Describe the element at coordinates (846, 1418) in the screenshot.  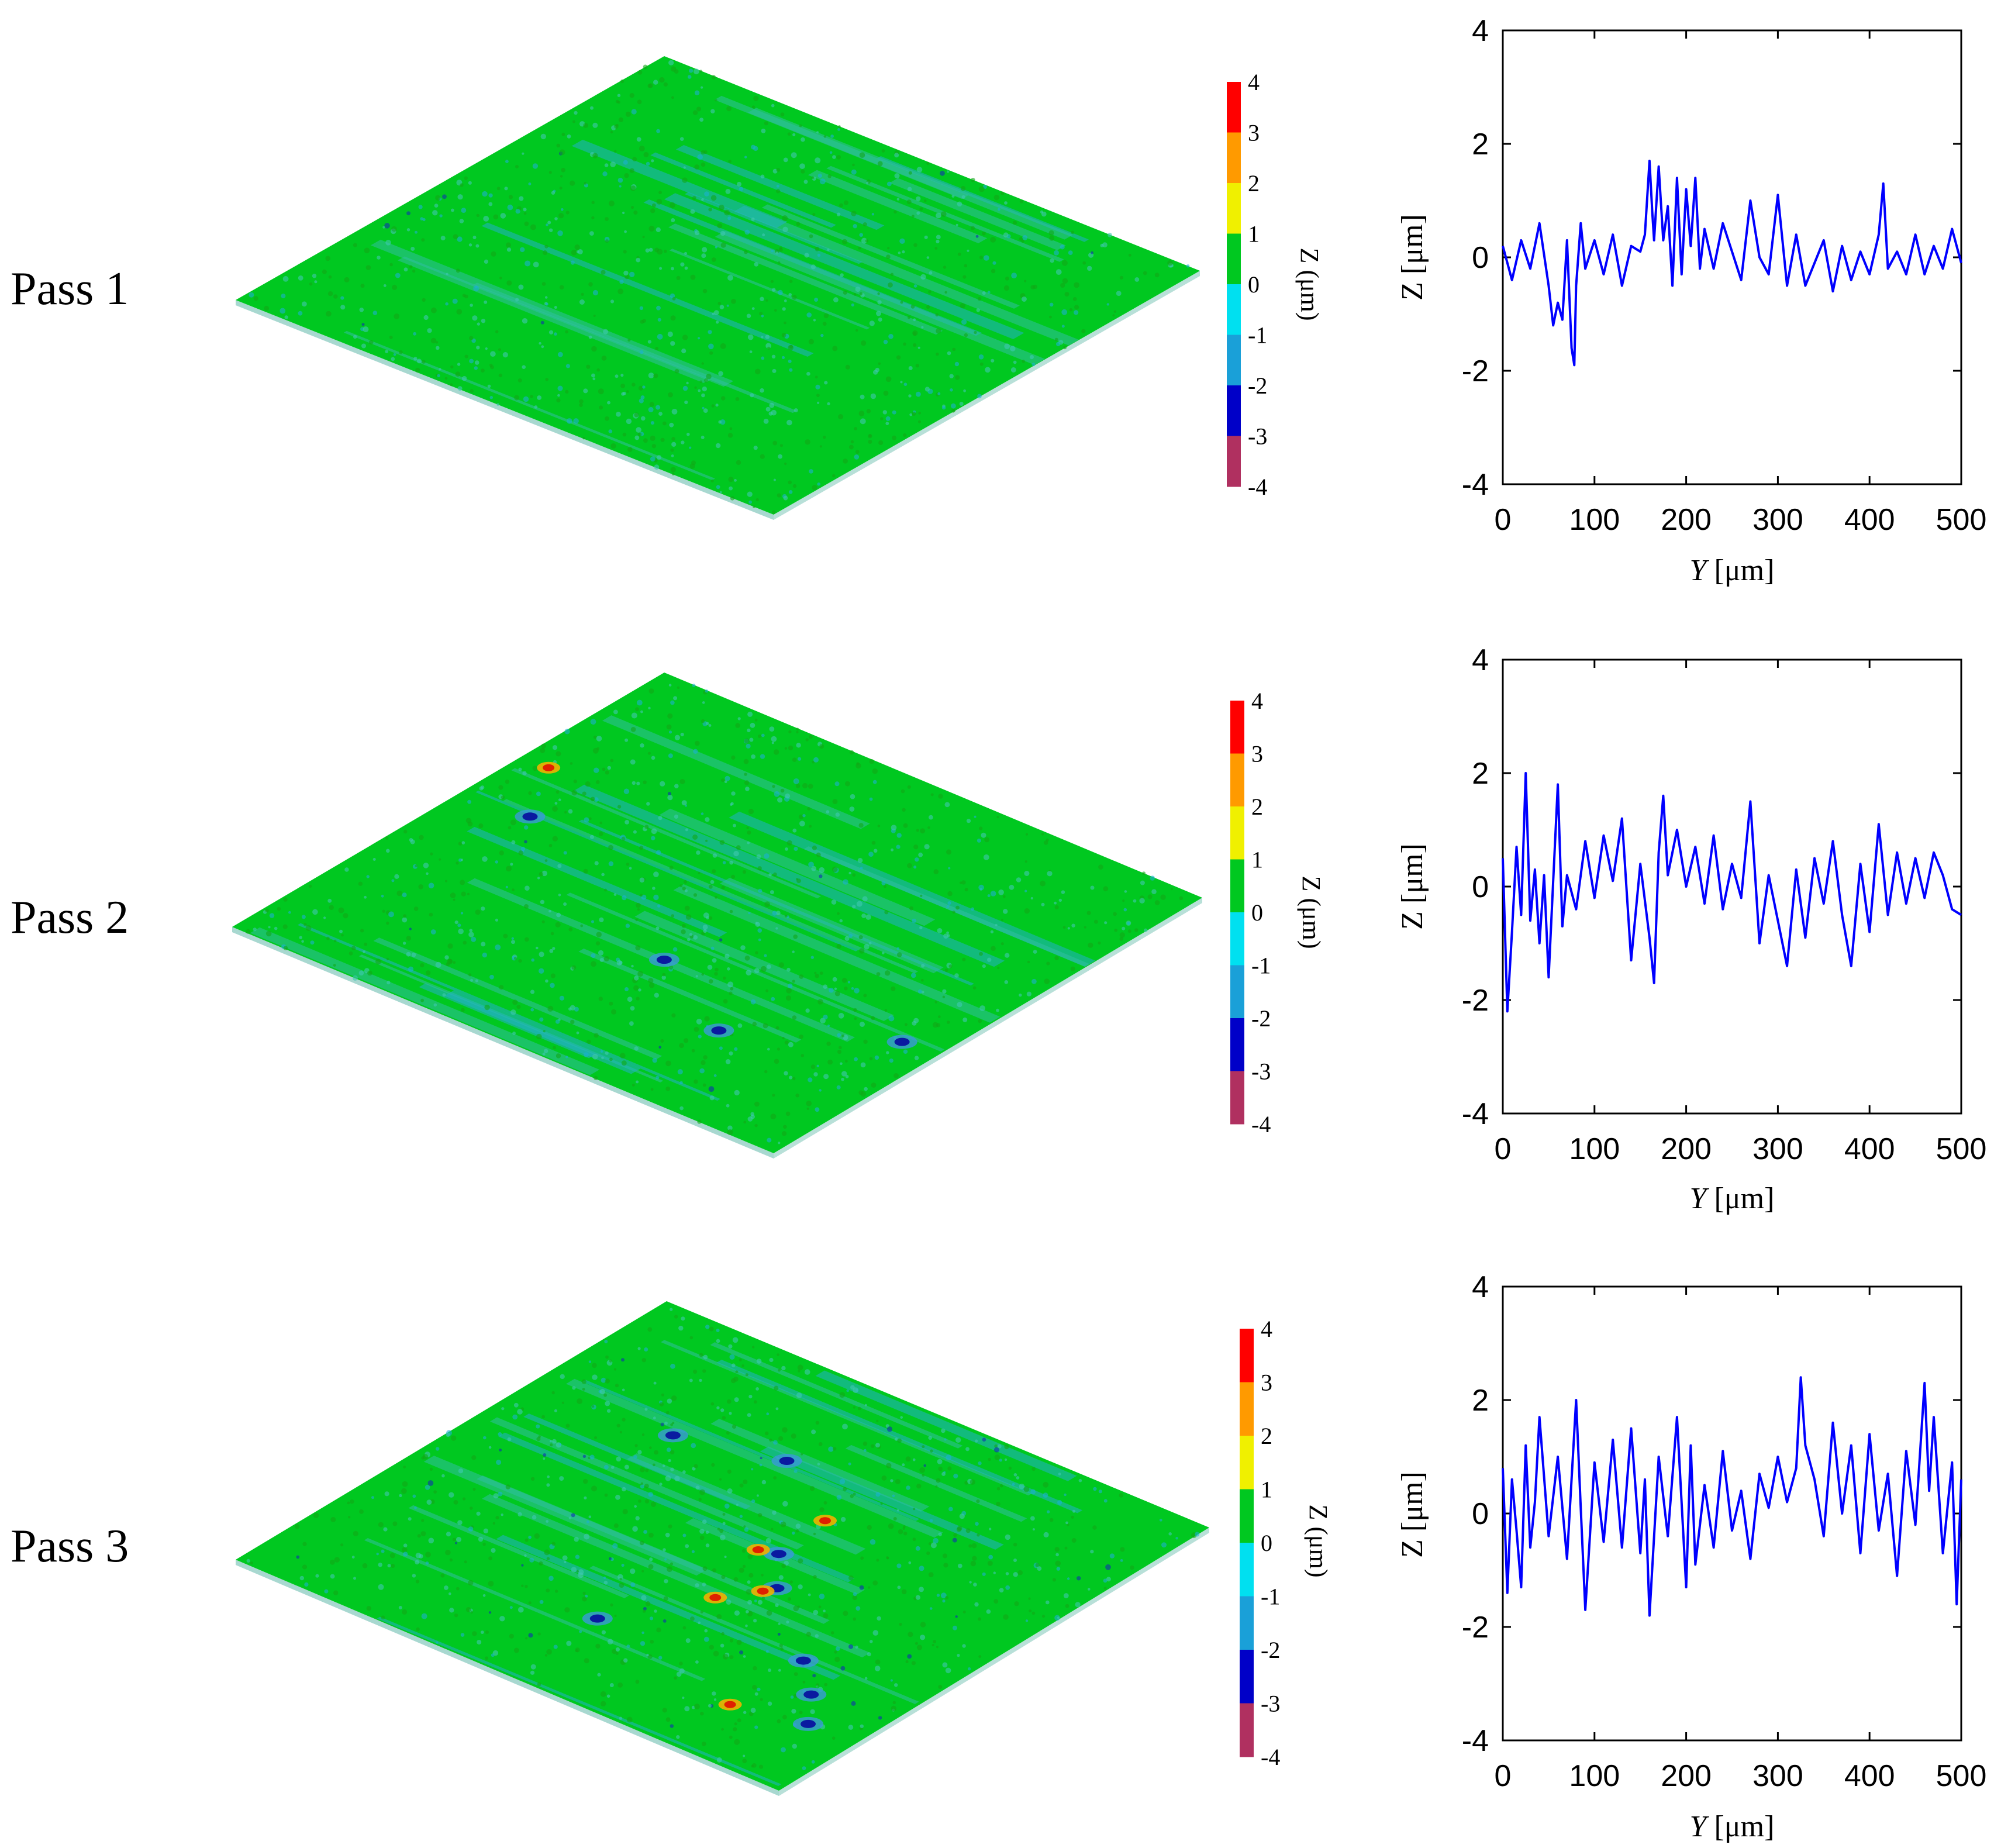
I see `surface-streak` at that location.